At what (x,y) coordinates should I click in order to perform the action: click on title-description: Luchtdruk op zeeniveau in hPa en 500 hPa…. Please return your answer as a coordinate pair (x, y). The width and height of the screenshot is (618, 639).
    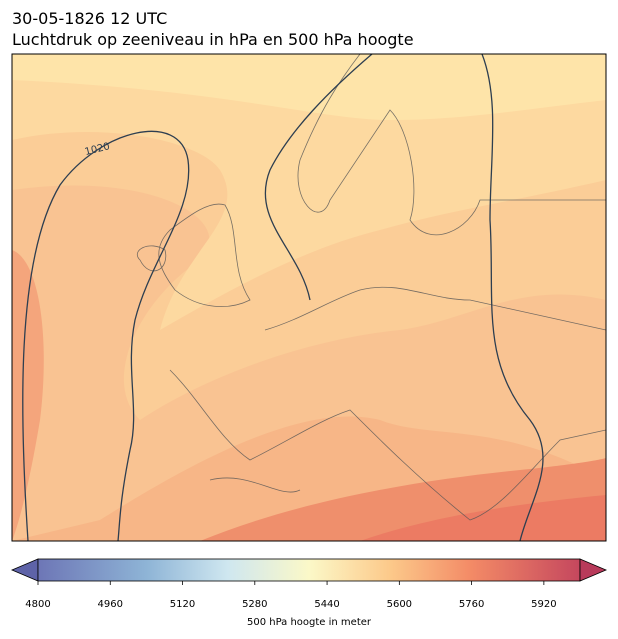
    Looking at the image, I should click on (213, 39).